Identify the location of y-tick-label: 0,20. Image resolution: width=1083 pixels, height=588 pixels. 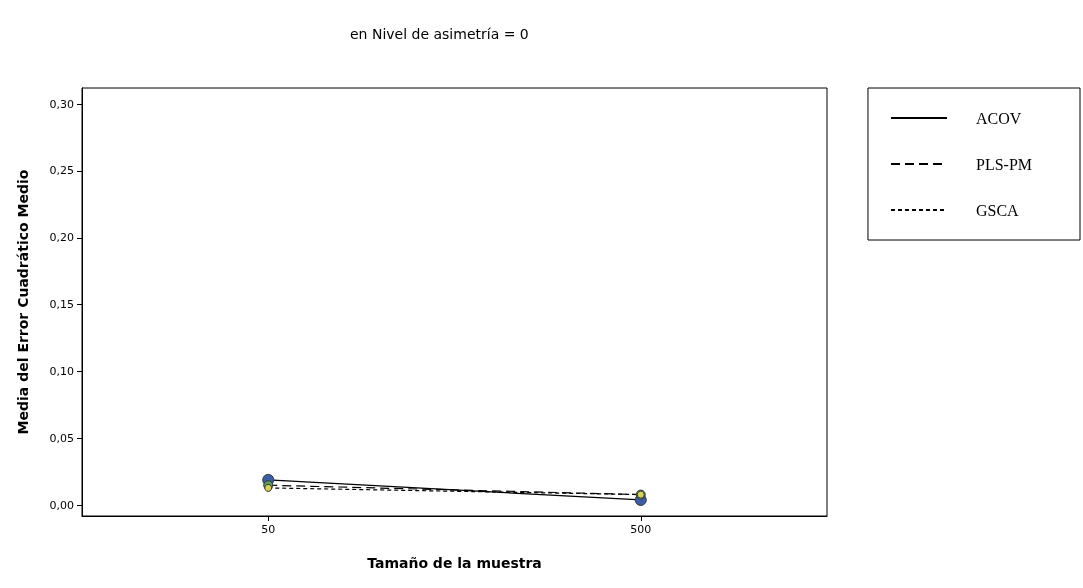
(61, 238).